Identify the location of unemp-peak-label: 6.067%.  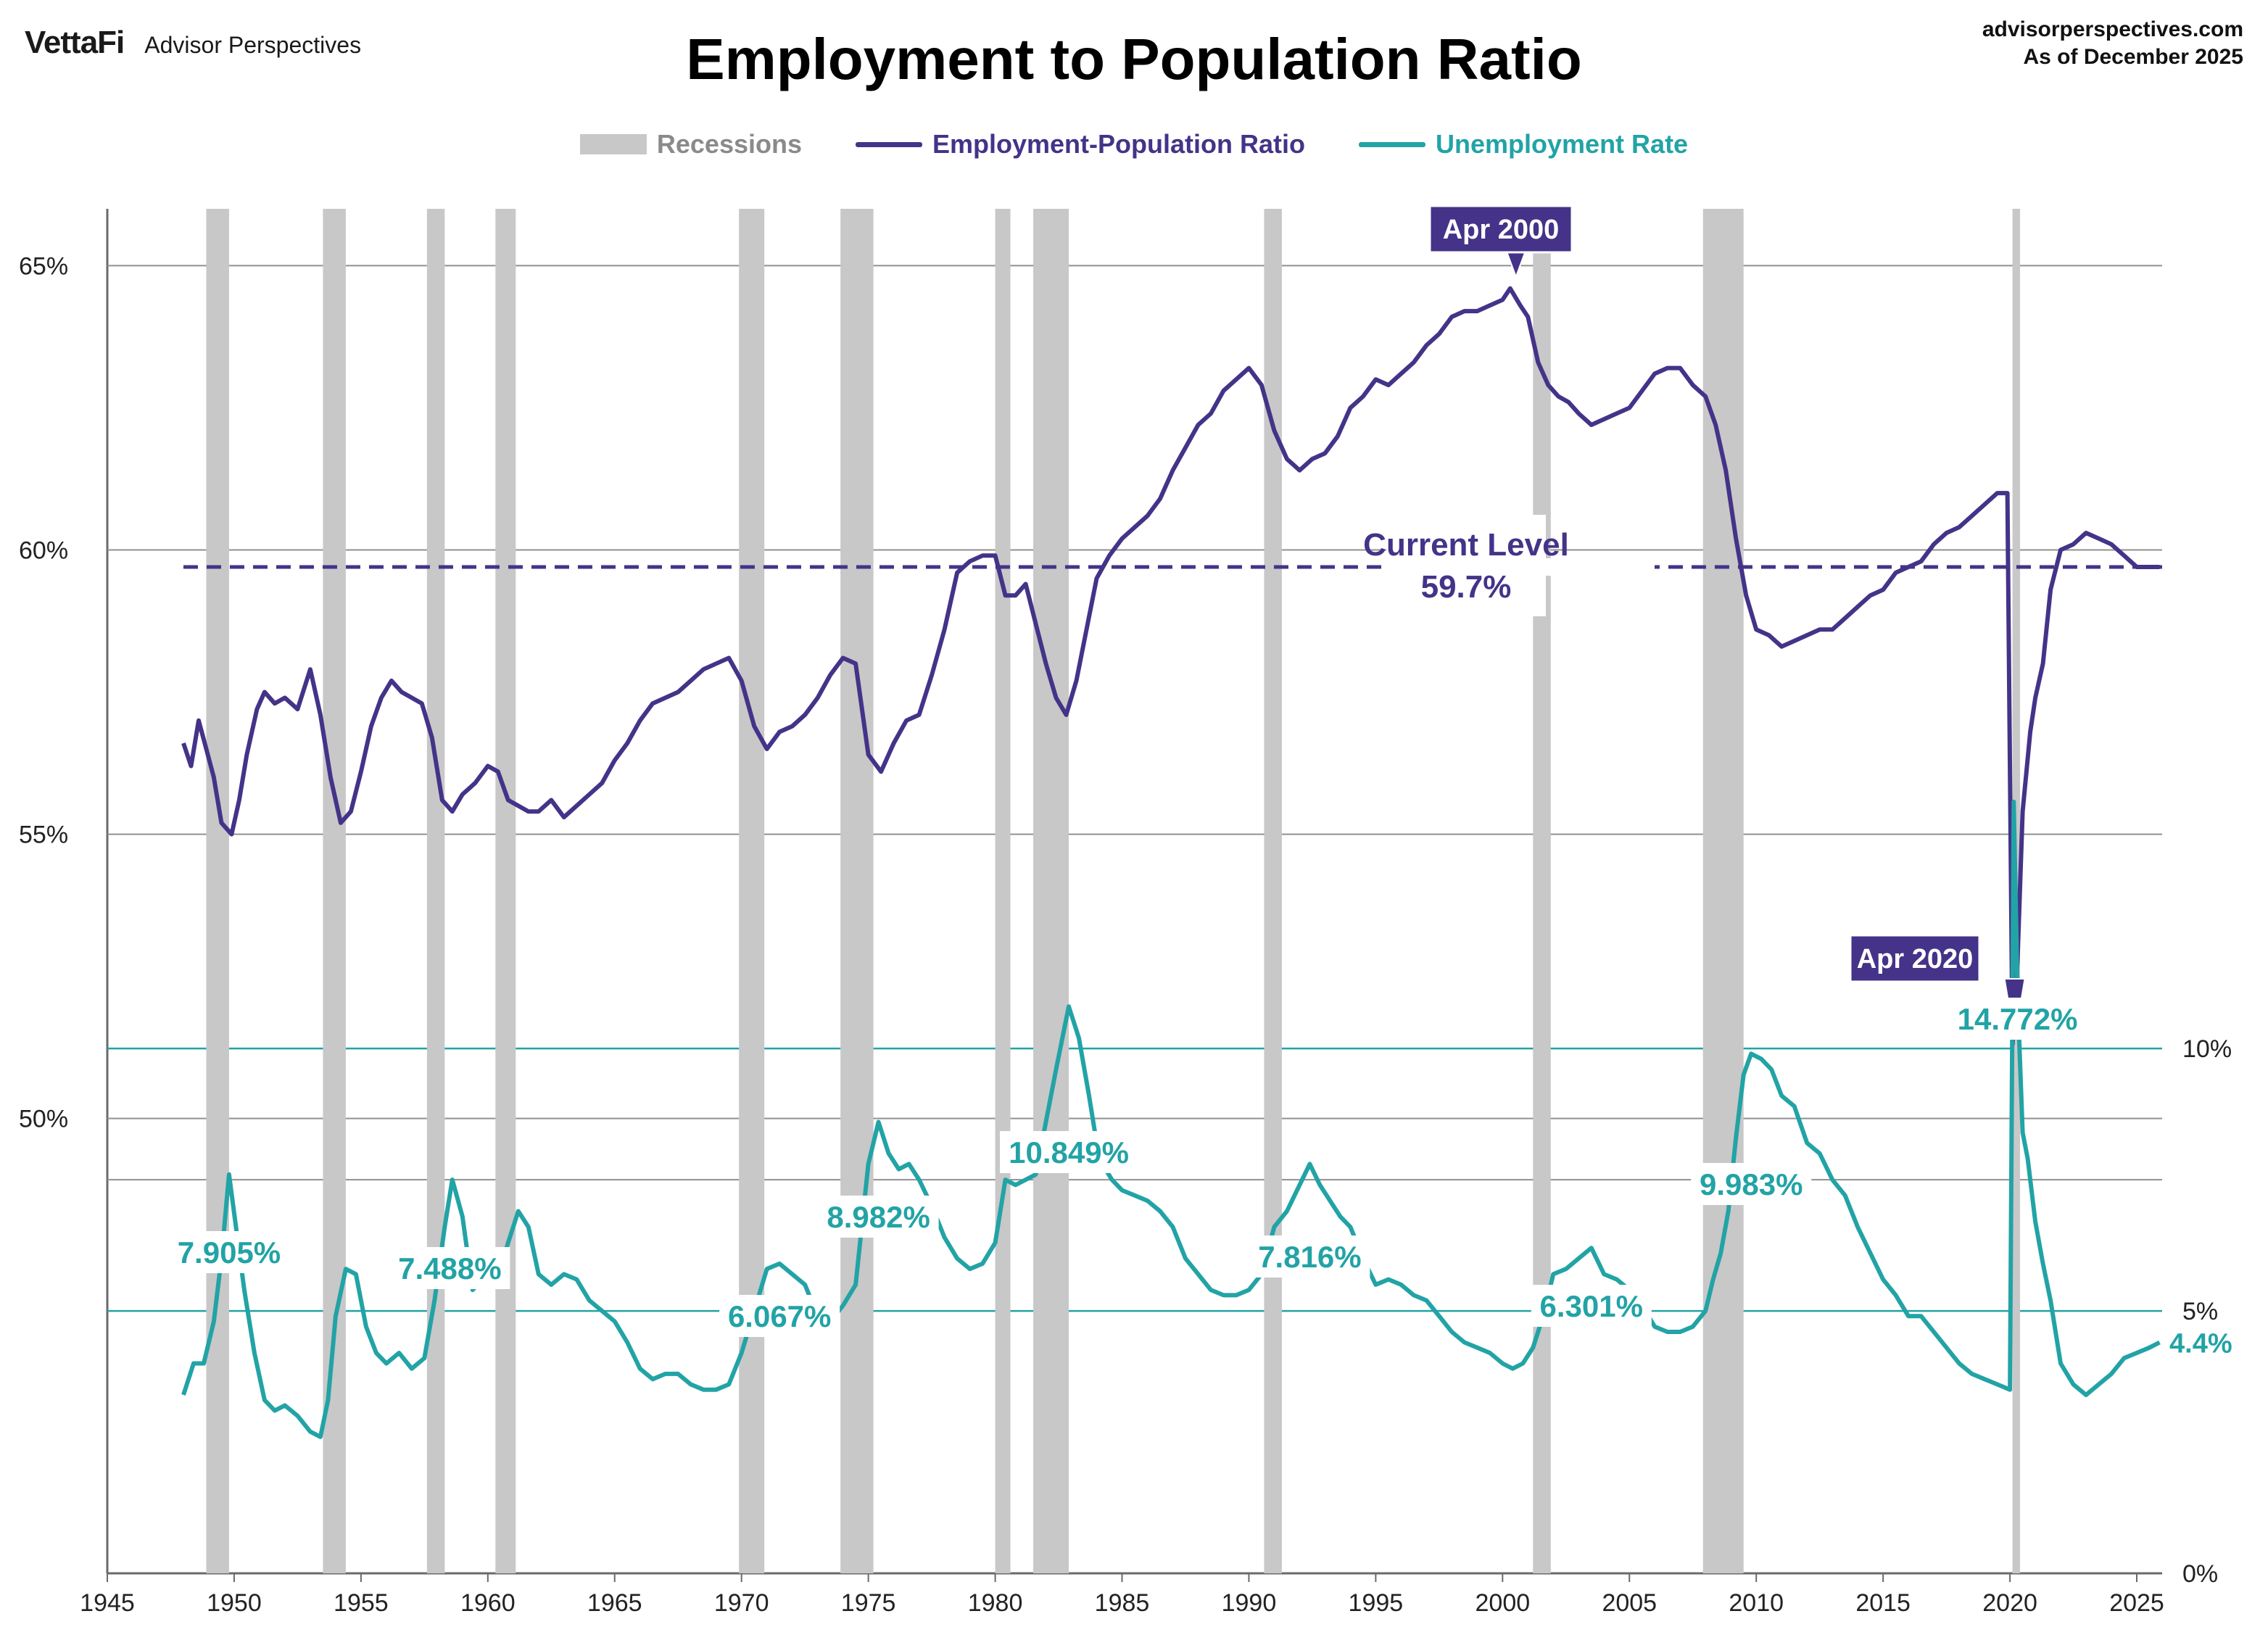
(779, 1316).